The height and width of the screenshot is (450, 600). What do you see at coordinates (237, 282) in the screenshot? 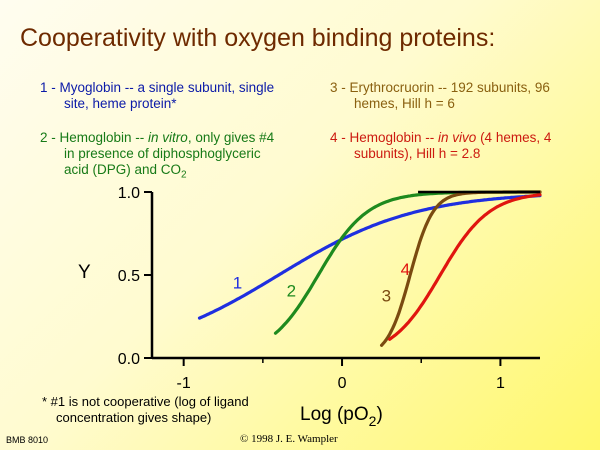
I see `series-label-1: 1` at bounding box center [237, 282].